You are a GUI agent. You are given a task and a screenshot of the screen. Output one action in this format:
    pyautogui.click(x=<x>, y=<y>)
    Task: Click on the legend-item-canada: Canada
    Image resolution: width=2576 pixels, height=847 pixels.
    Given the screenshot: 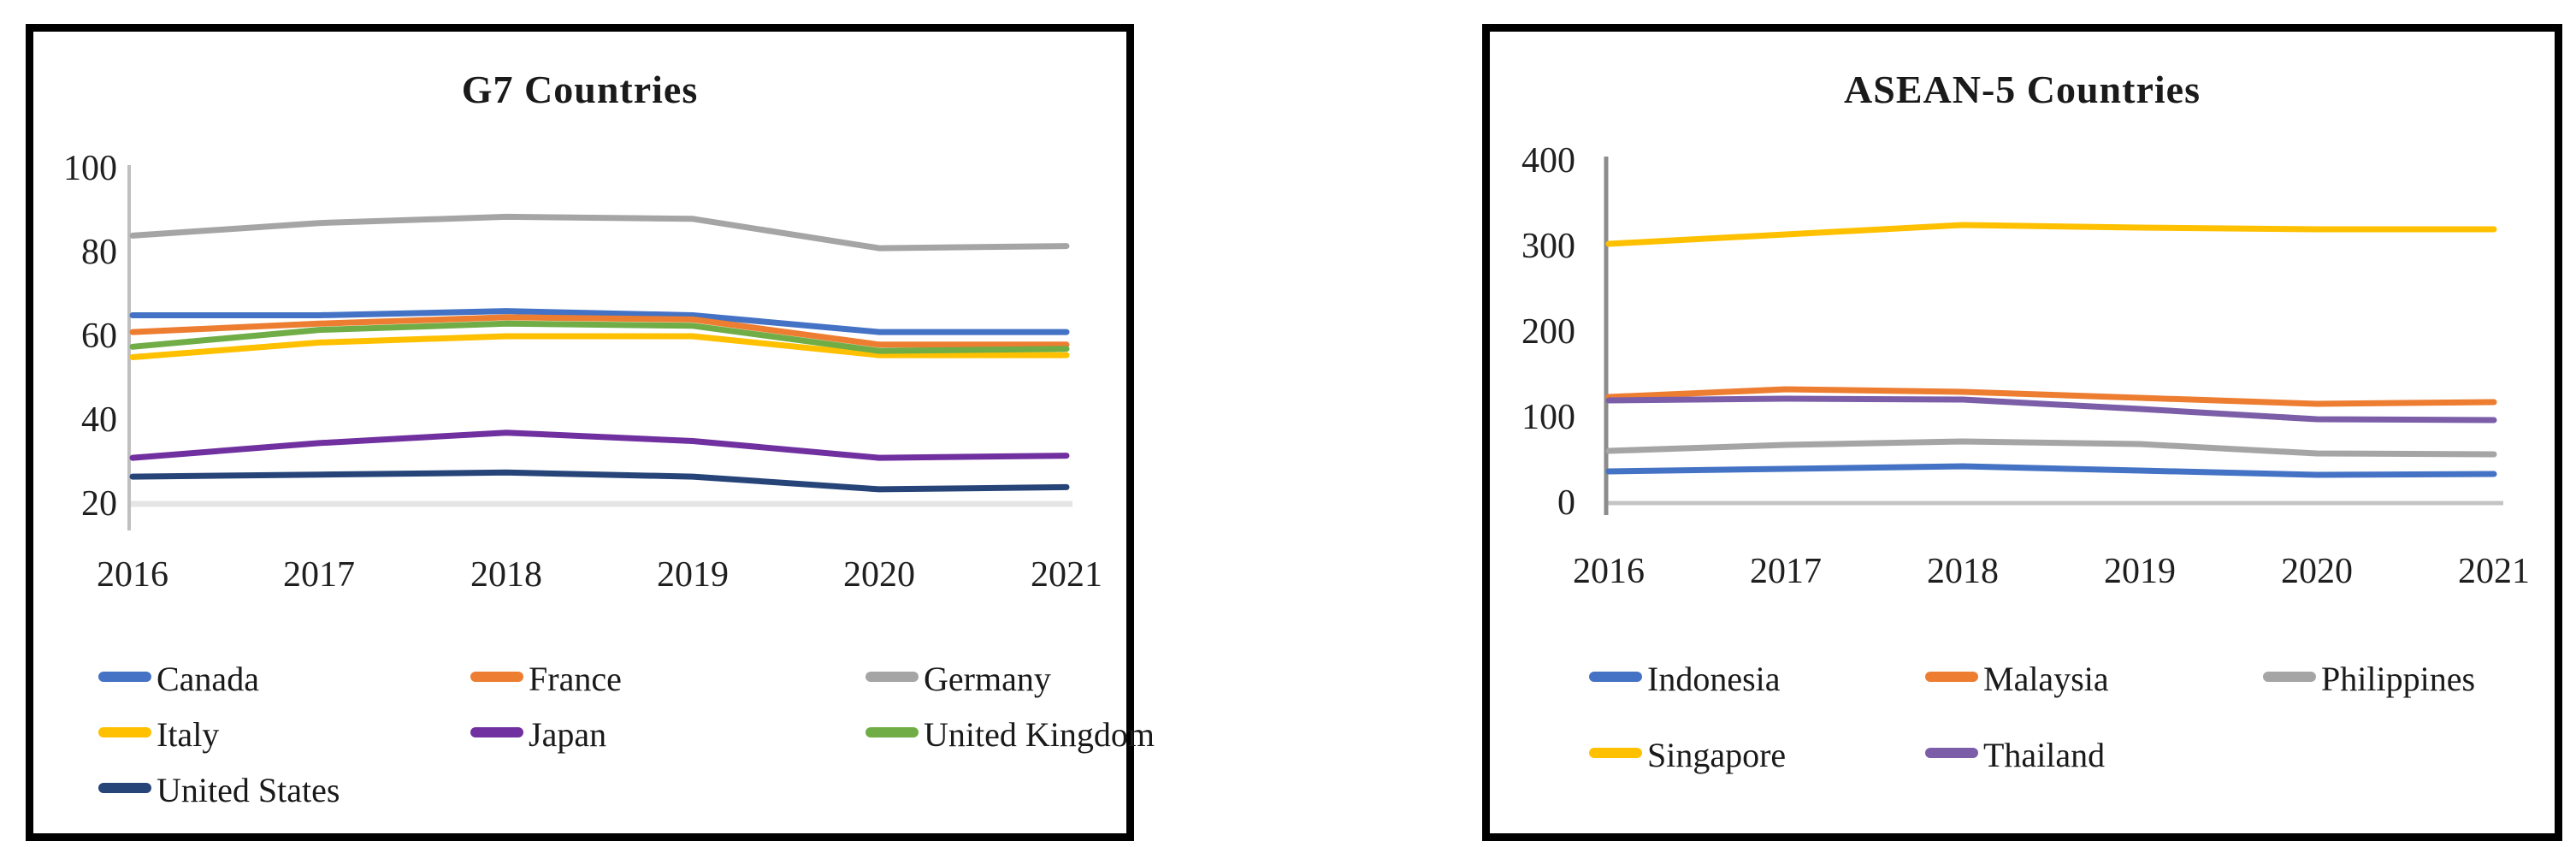 What is the action you would take?
    pyautogui.click(x=178, y=677)
    